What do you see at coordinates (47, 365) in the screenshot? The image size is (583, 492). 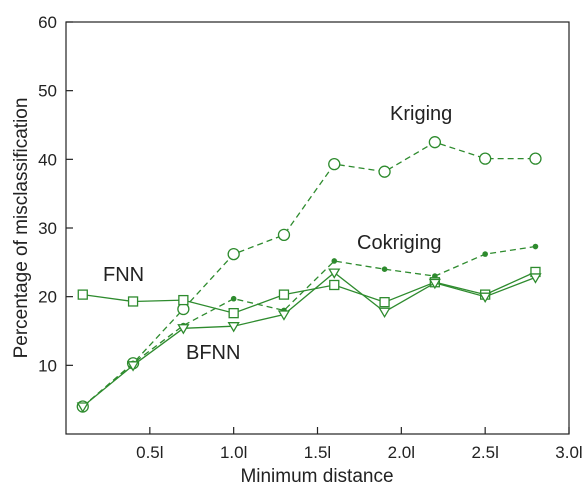 I see `y-tick-label: 10` at bounding box center [47, 365].